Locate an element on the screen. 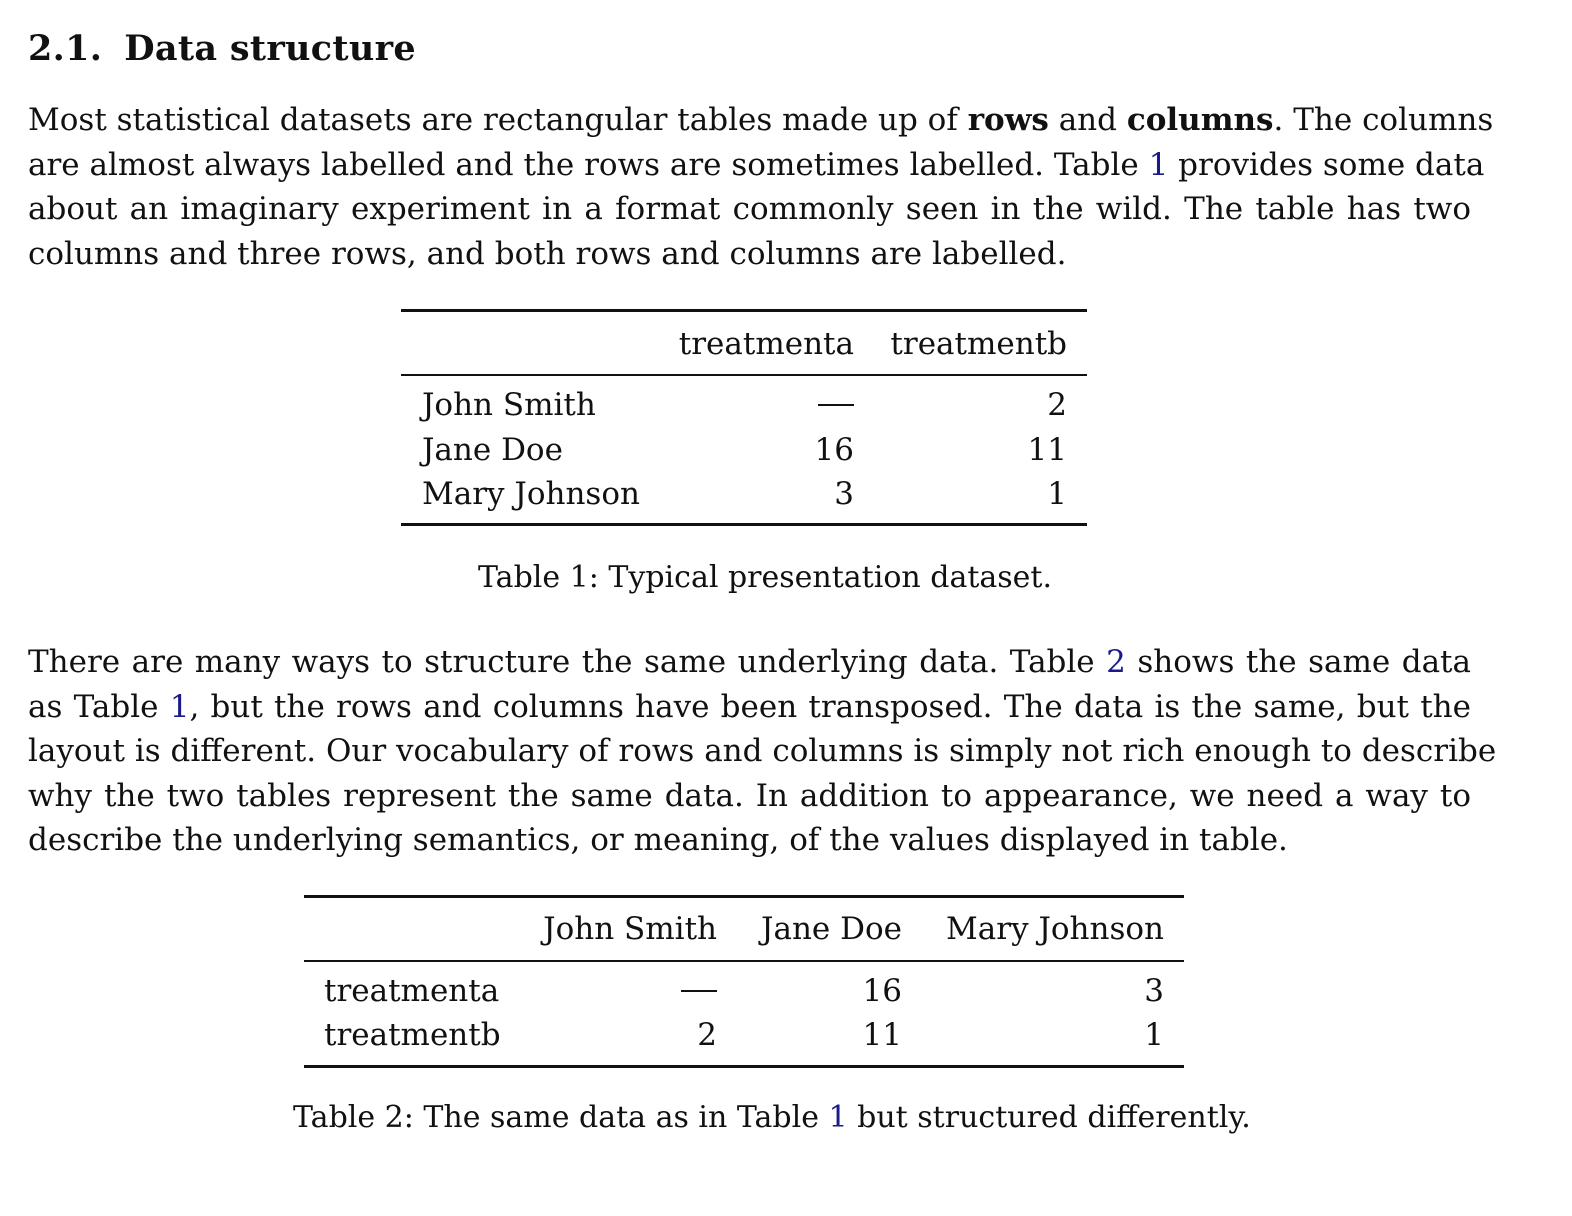 This screenshot has height=1216, width=1572. table1-caption: Table 1: Typical presentation dataset. is located at coordinates (765, 577).